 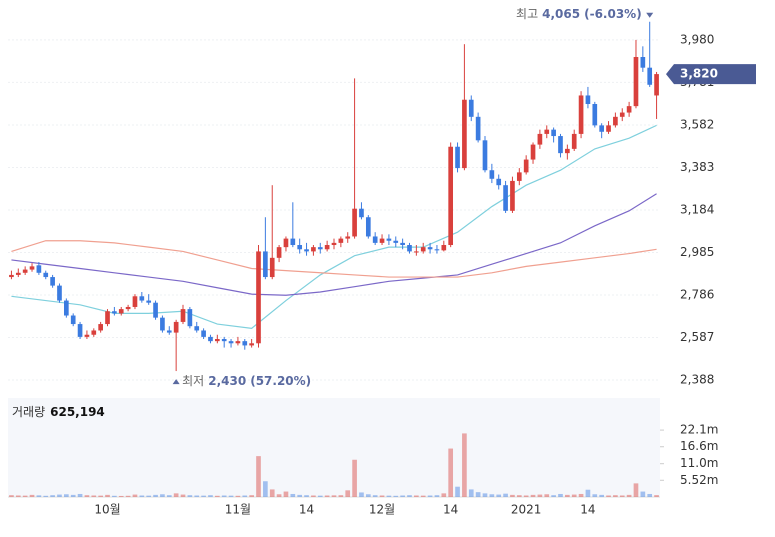 I want to click on y-tick-label: 3,582, so click(x=697, y=124).